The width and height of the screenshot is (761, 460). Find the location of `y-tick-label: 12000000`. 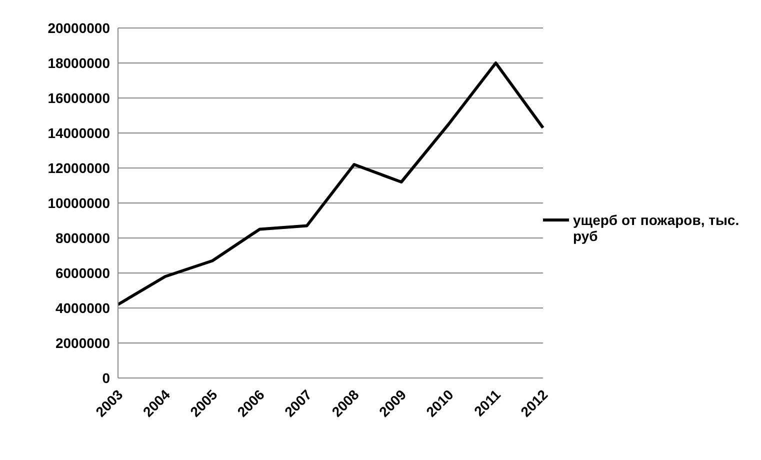

y-tick-label: 12000000 is located at coordinates (79, 168).